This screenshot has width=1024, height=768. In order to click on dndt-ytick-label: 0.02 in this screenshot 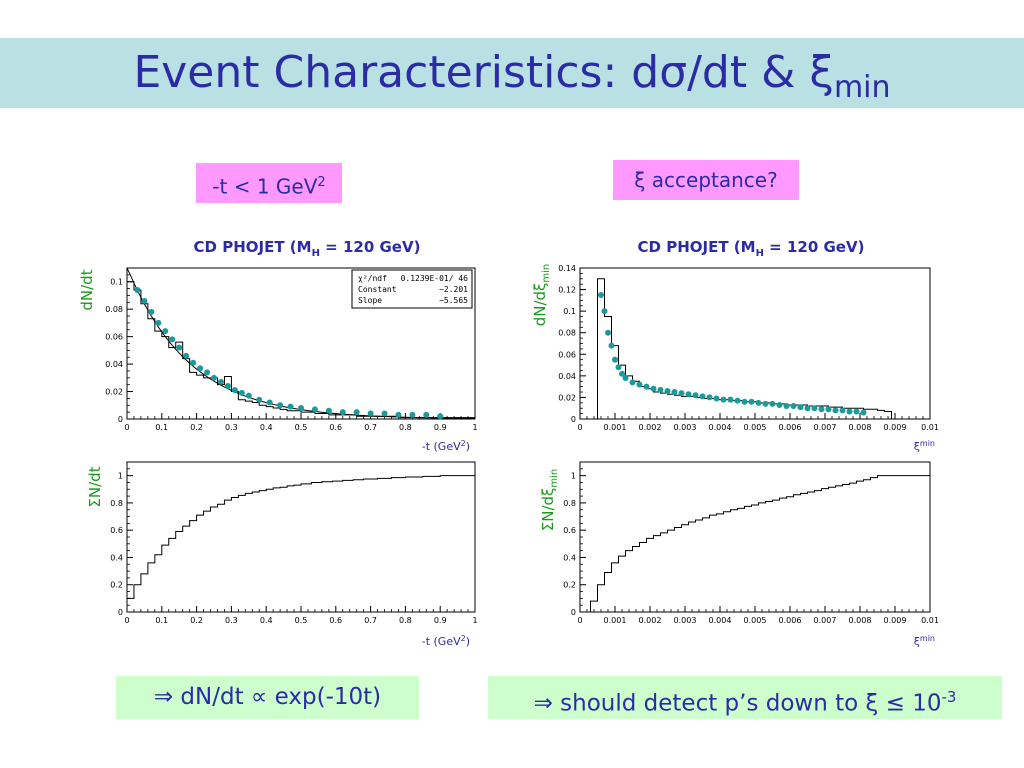, I will do `click(114, 392)`.